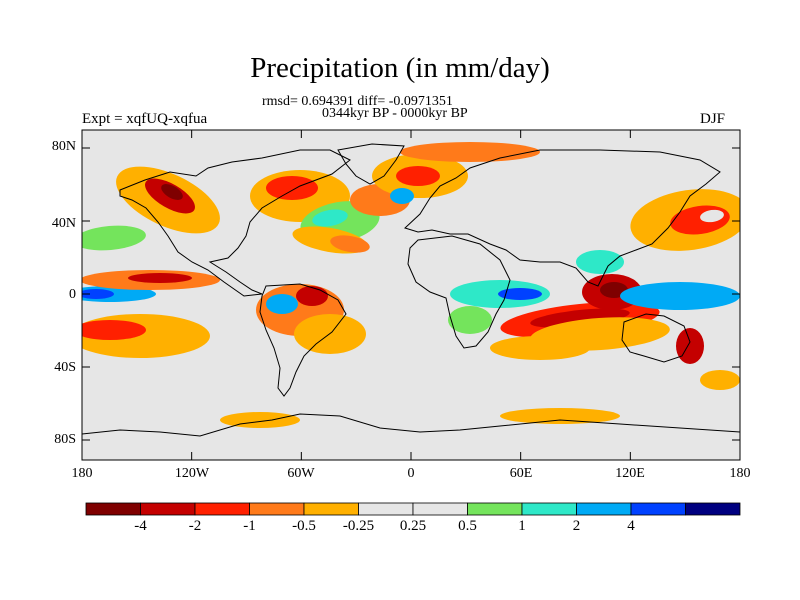  What do you see at coordinates (400, 68) in the screenshot?
I see `plot-title: Precipitation (in mm/day)` at bounding box center [400, 68].